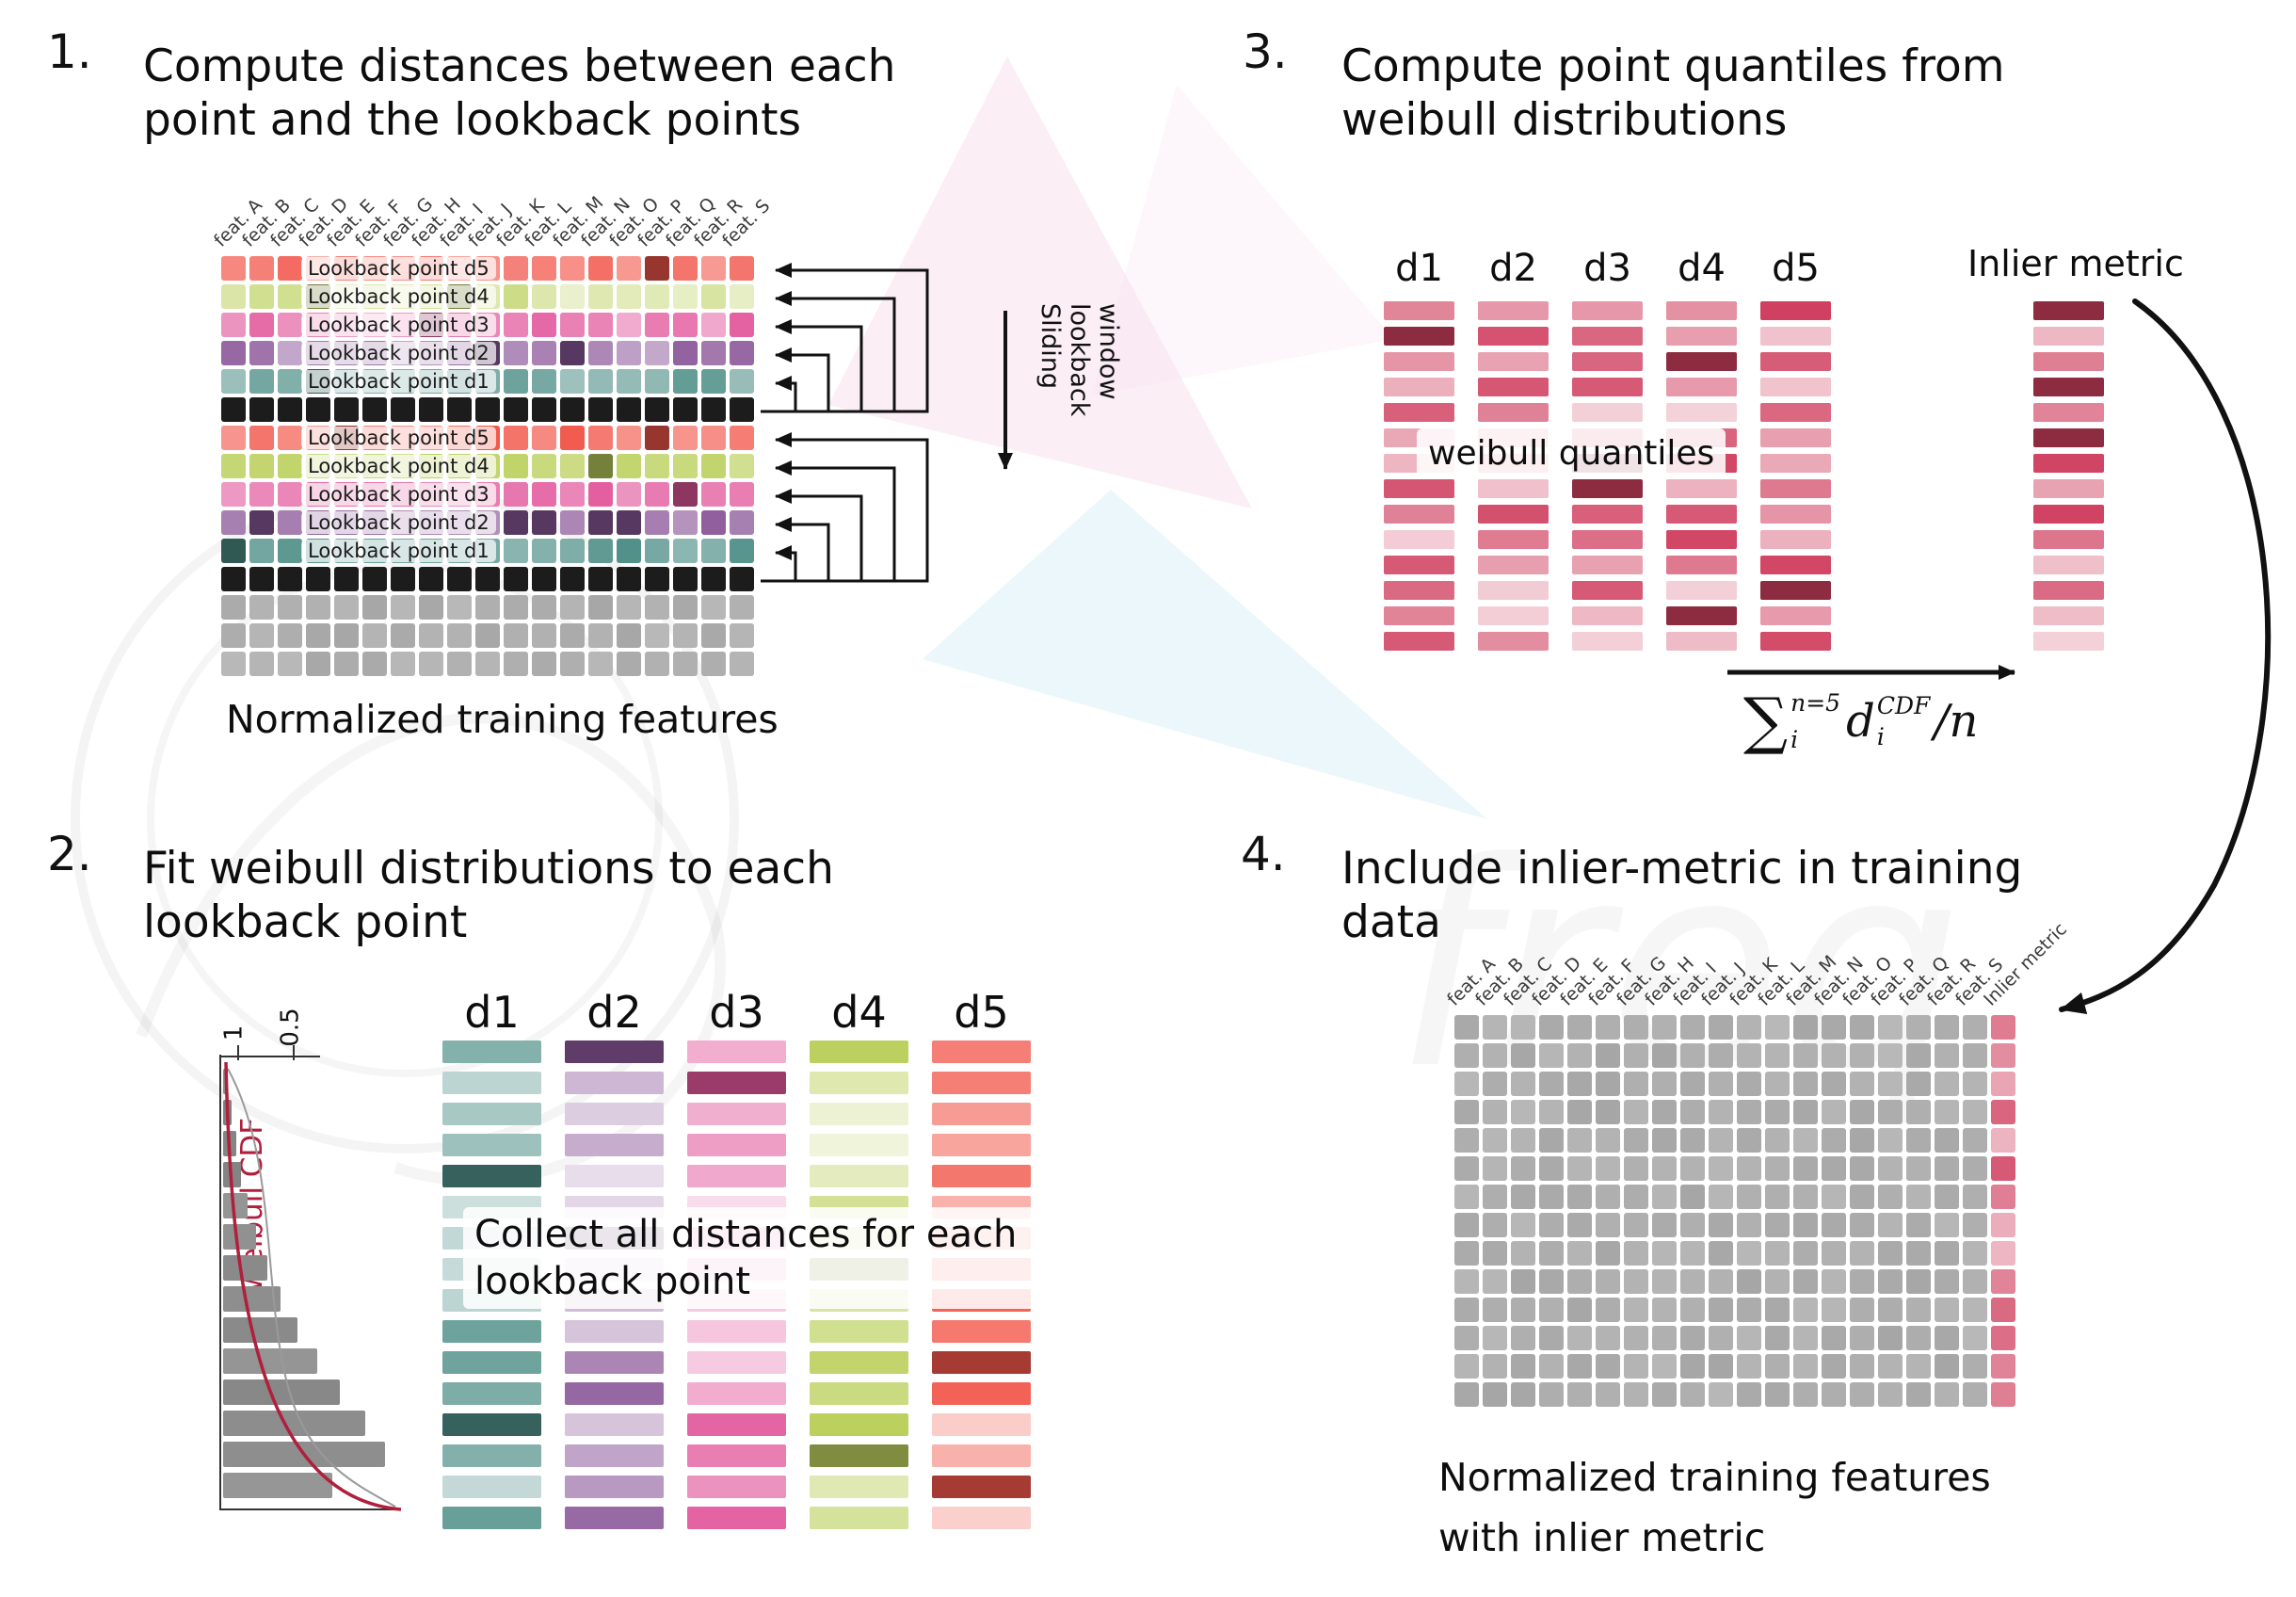 This screenshot has height=1597, width=2296. What do you see at coordinates (399, 438) in the screenshot?
I see `lookback-label: Lookback point d5` at bounding box center [399, 438].